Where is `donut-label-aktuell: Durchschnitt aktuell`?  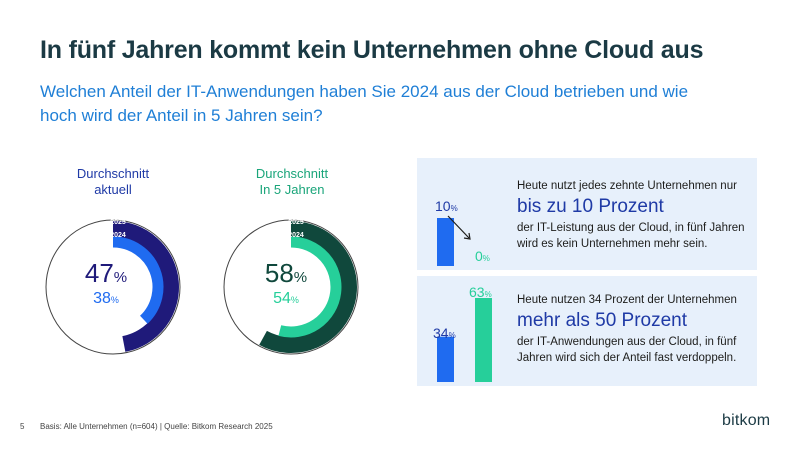 donut-label-aktuell: Durchschnitt aktuell is located at coordinates (113, 182).